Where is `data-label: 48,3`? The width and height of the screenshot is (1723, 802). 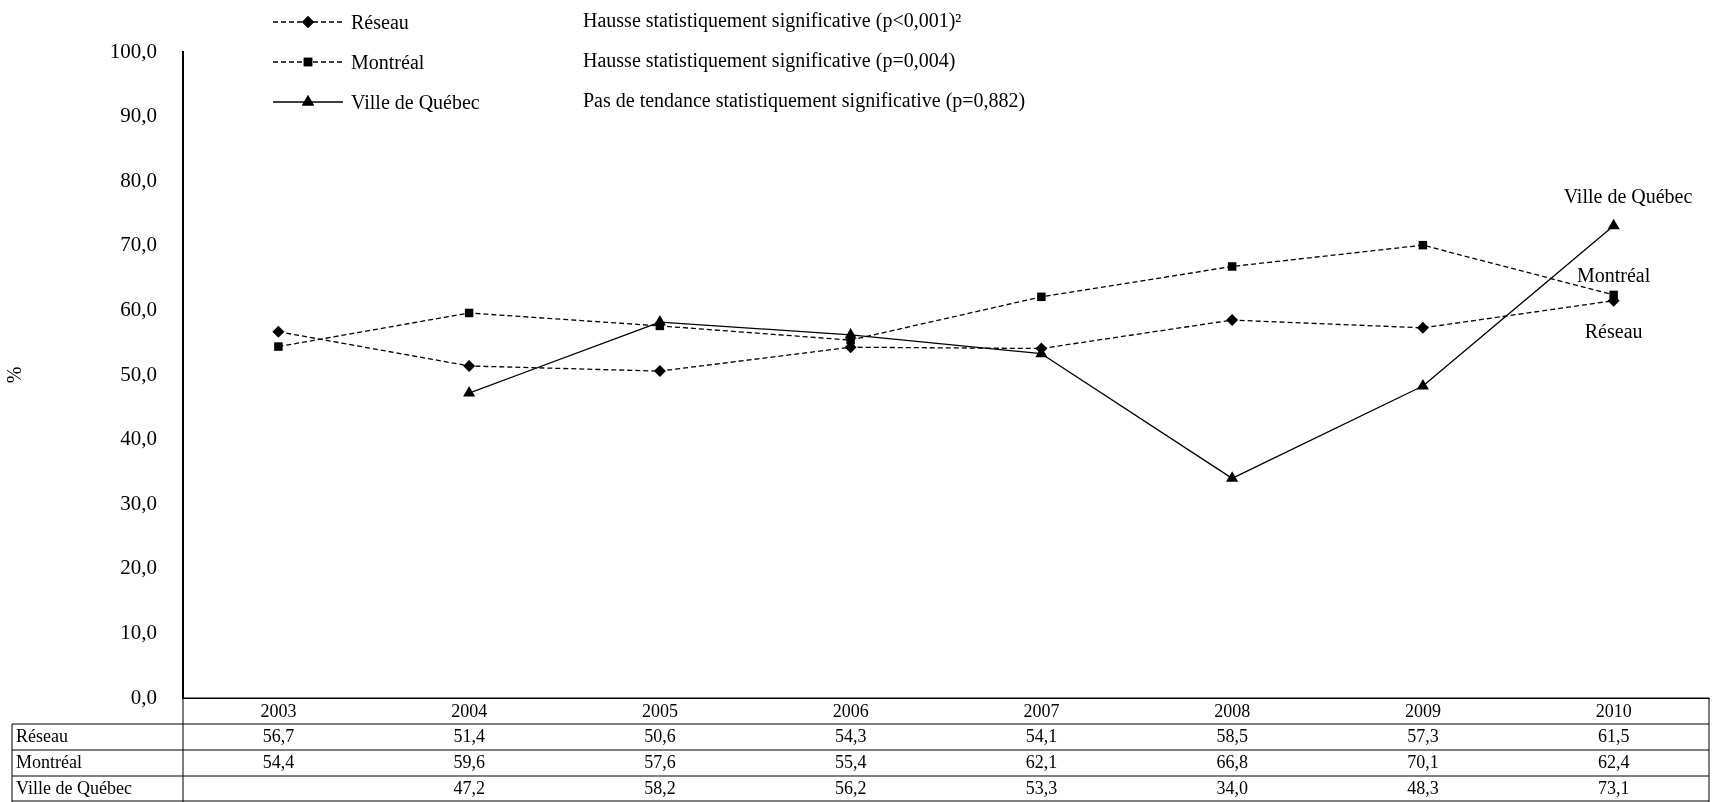
data-label: 48,3 is located at coordinates (1423, 787).